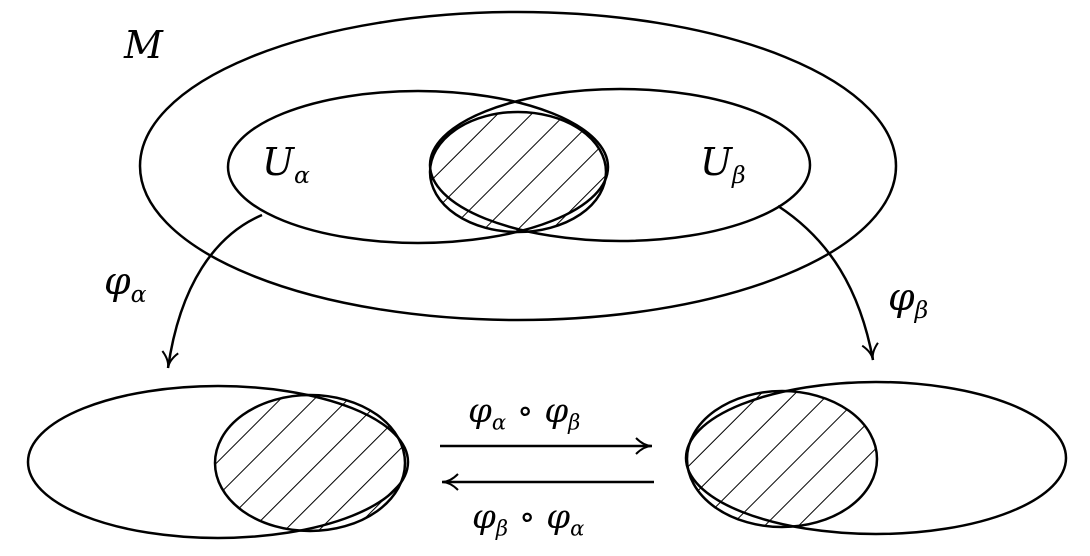 This screenshot has height=556, width=1090. Describe the element at coordinates (286, 165) in the screenshot. I see `label-u-alpha: Uα` at that location.